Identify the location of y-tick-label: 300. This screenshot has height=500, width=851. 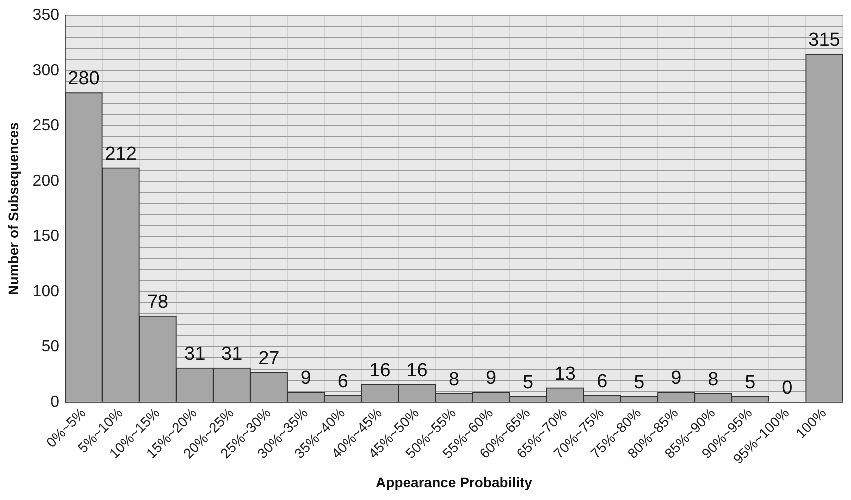
(46, 71).